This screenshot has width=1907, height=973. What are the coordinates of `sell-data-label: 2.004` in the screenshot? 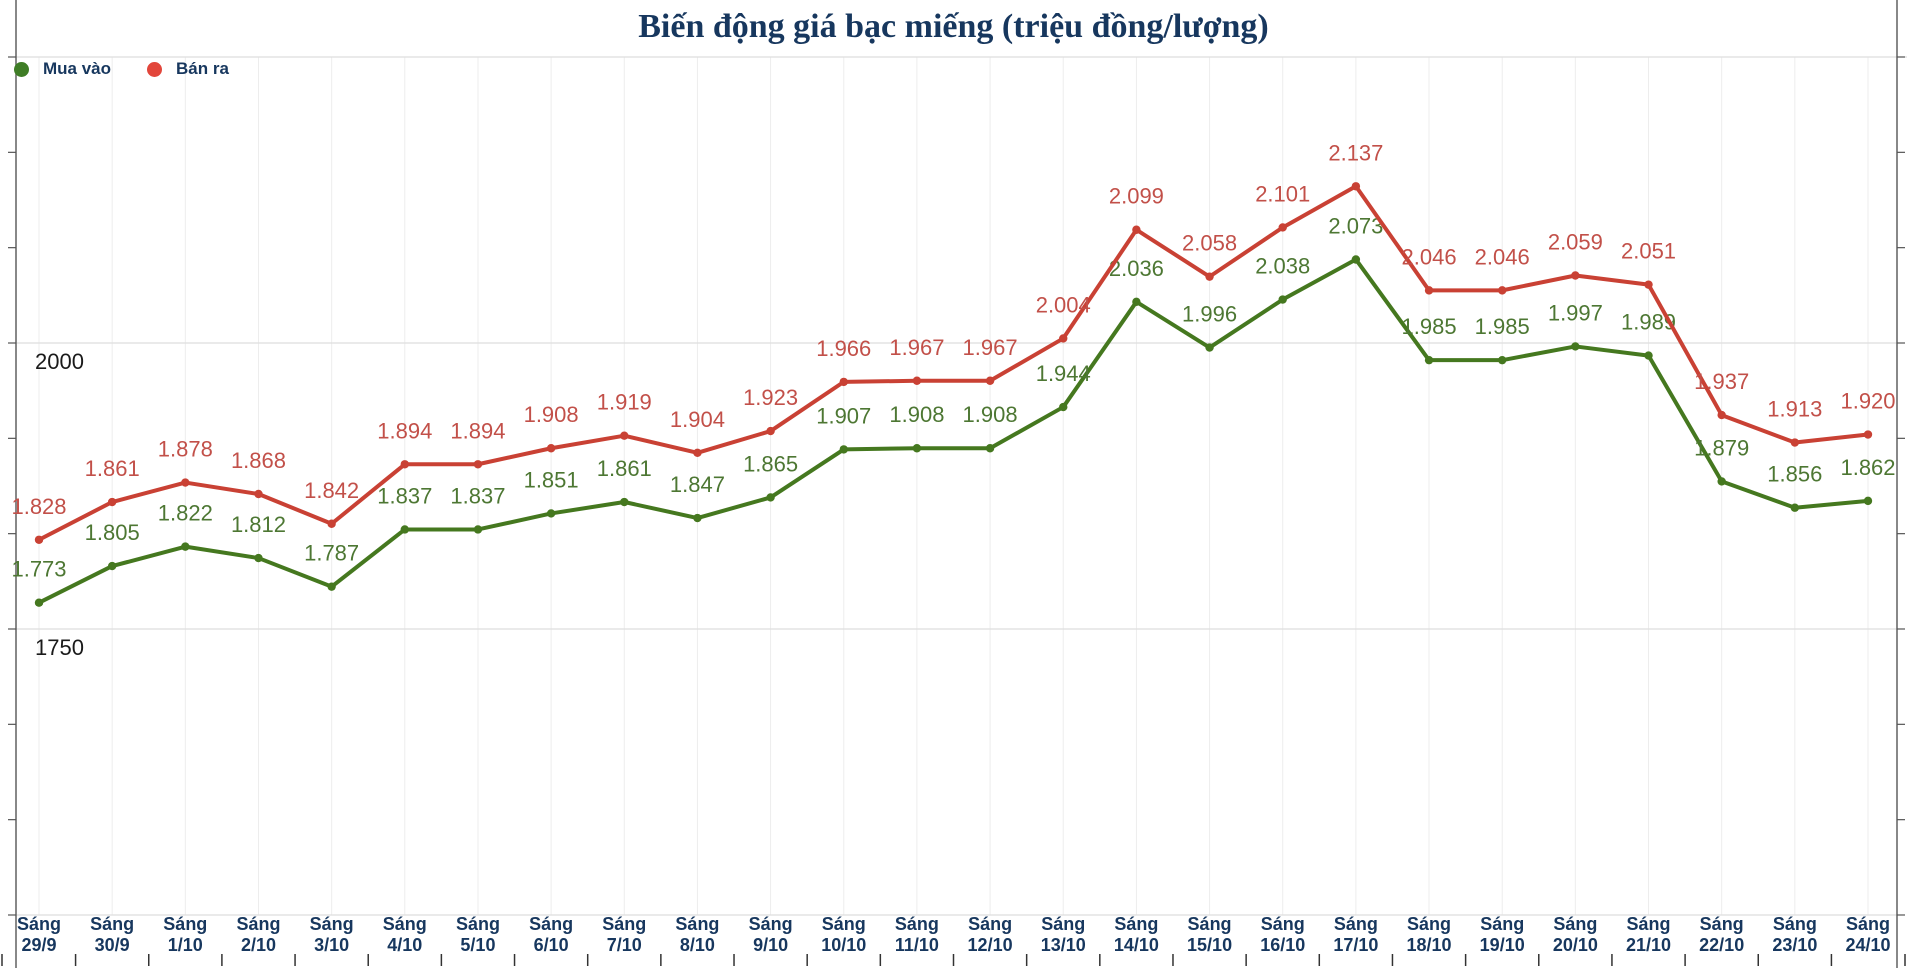 It's located at (1063, 304).